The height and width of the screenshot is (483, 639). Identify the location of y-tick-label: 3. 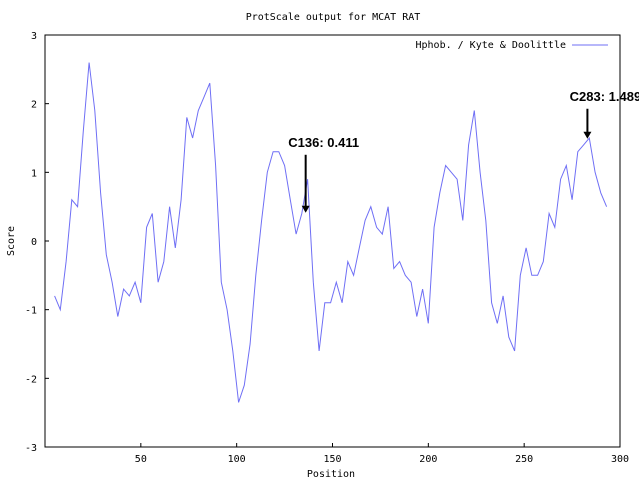
(34, 36).